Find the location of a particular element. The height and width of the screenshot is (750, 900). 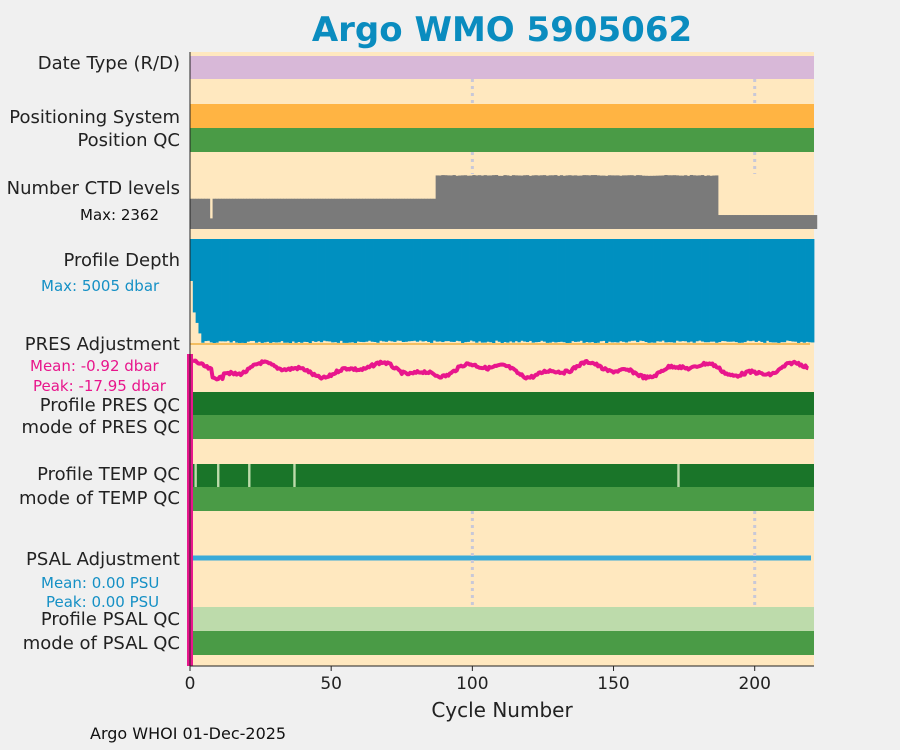

x-tick-label: 100 is located at coordinates (472, 684).